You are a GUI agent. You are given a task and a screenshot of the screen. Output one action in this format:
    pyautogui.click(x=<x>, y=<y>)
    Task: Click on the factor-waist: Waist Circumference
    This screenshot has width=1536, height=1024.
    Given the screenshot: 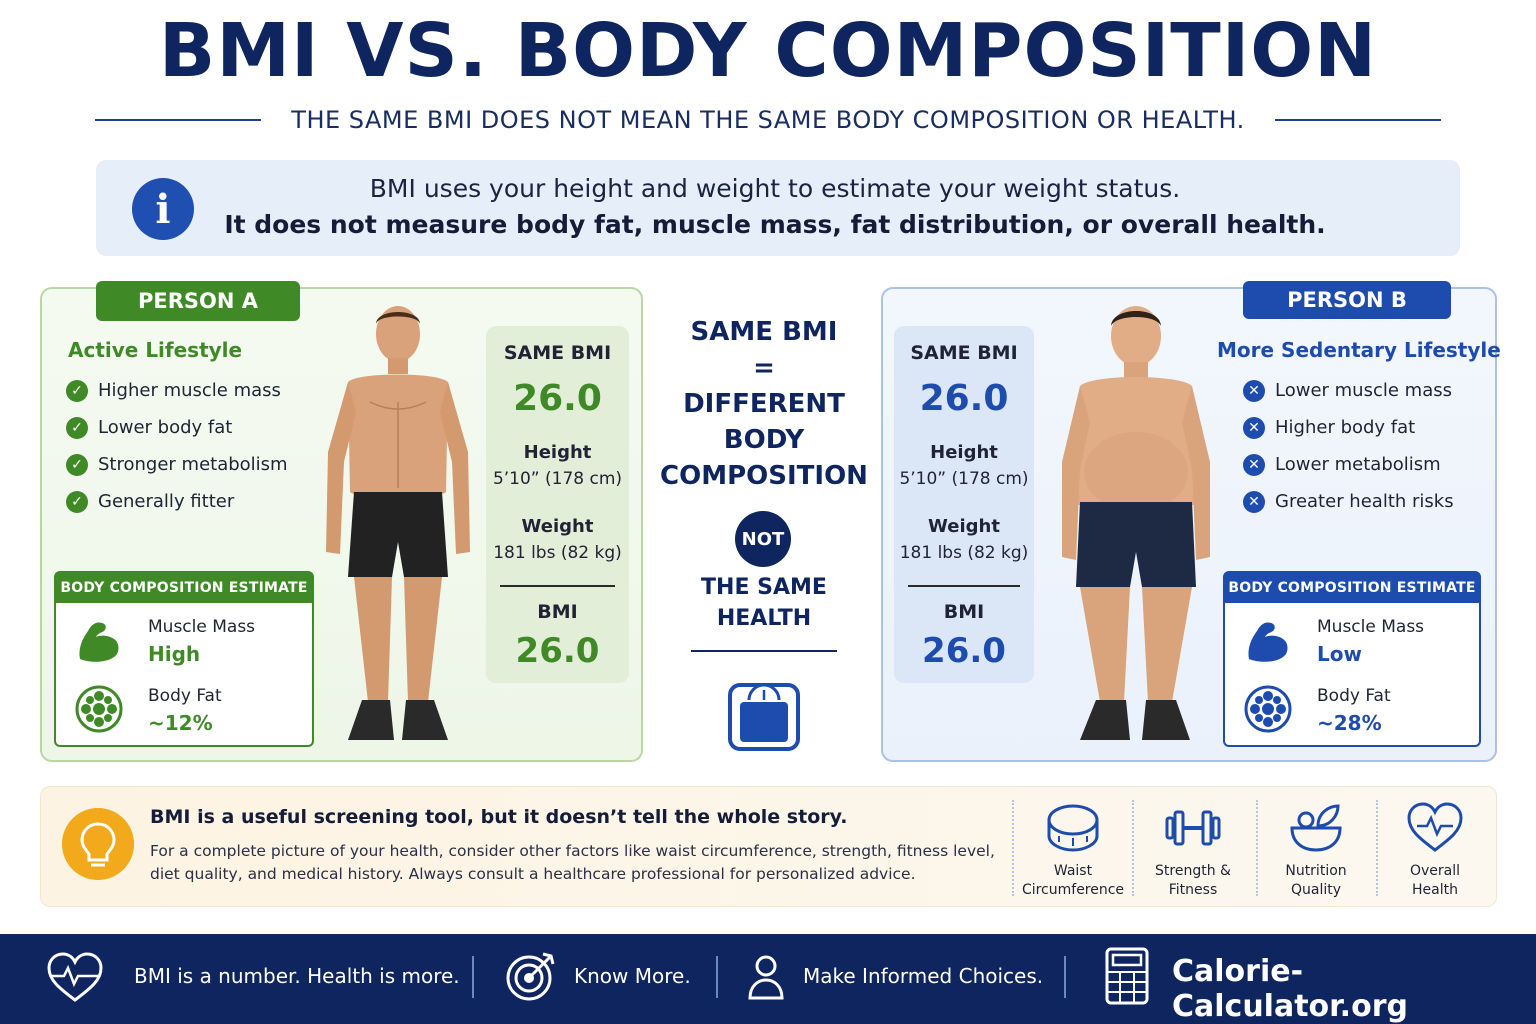 What is the action you would take?
    pyautogui.click(x=1073, y=850)
    